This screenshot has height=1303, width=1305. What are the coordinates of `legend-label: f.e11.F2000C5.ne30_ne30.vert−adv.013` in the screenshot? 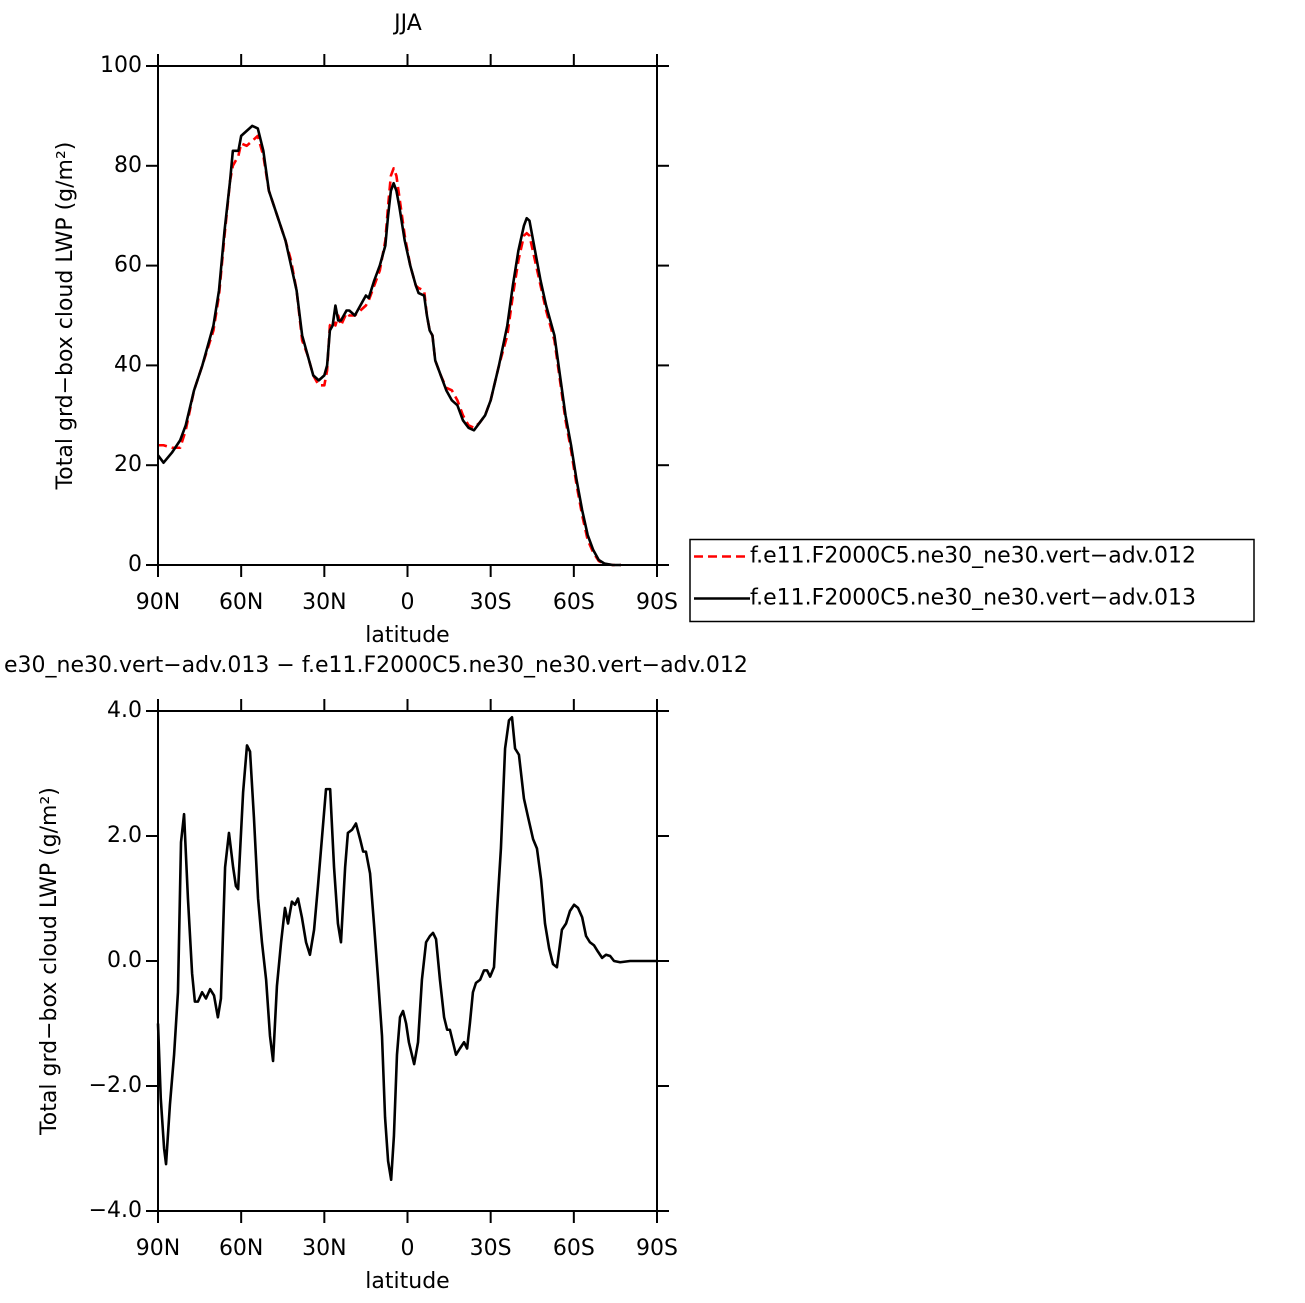 It's located at (973, 598).